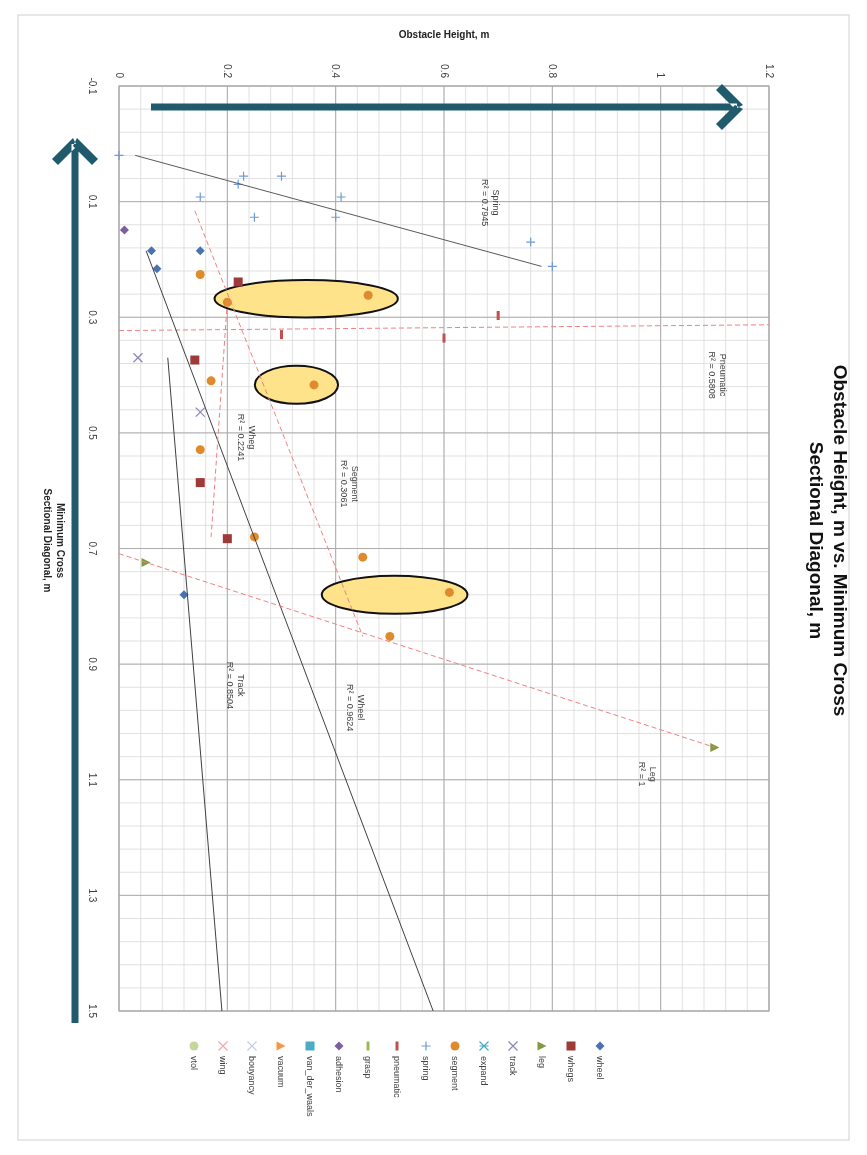 Image resolution: width=867 pixels, height=1155 pixels. What do you see at coordinates (552, 71) in the screenshot?
I see `x-tick-label: 0.8` at bounding box center [552, 71].